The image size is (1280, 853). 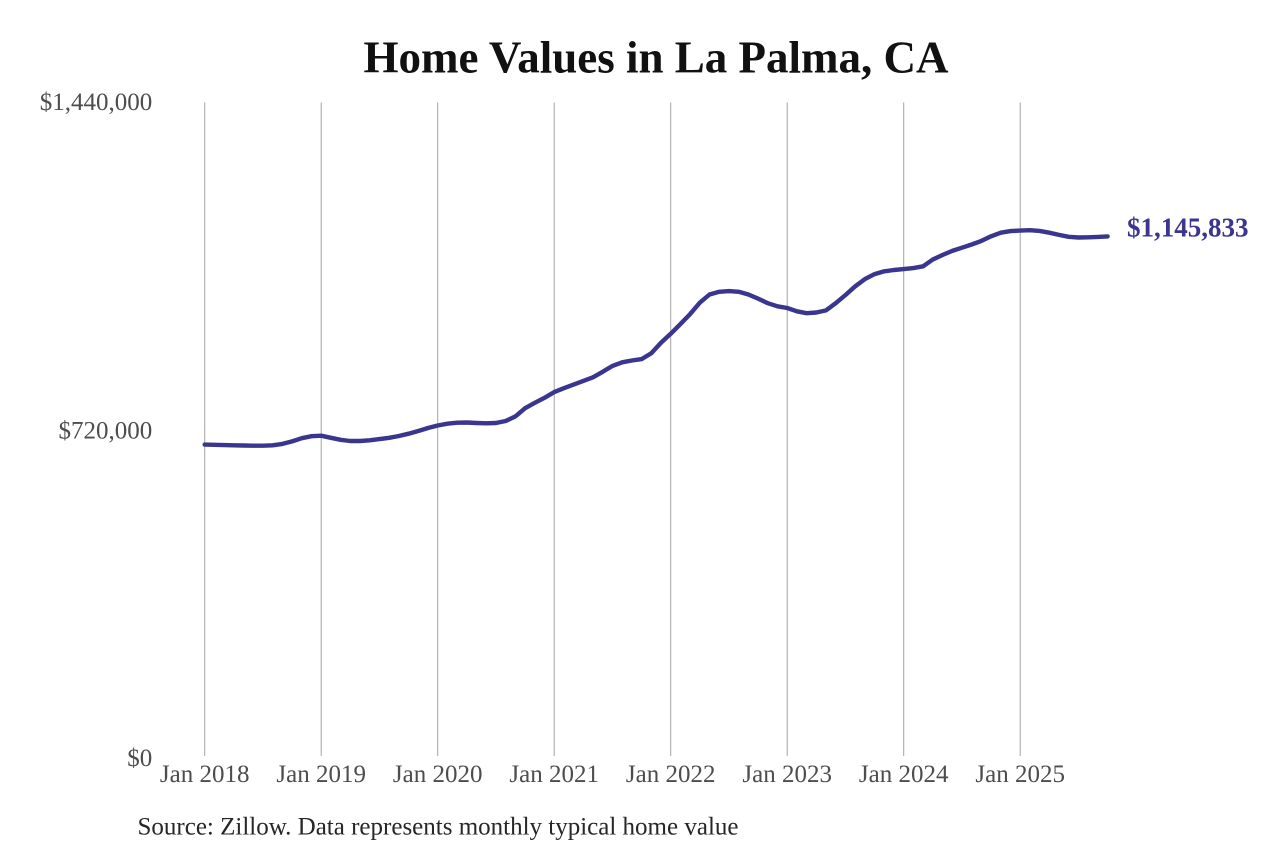 I want to click on svg-text: Jan 2019, so click(x=321, y=774).